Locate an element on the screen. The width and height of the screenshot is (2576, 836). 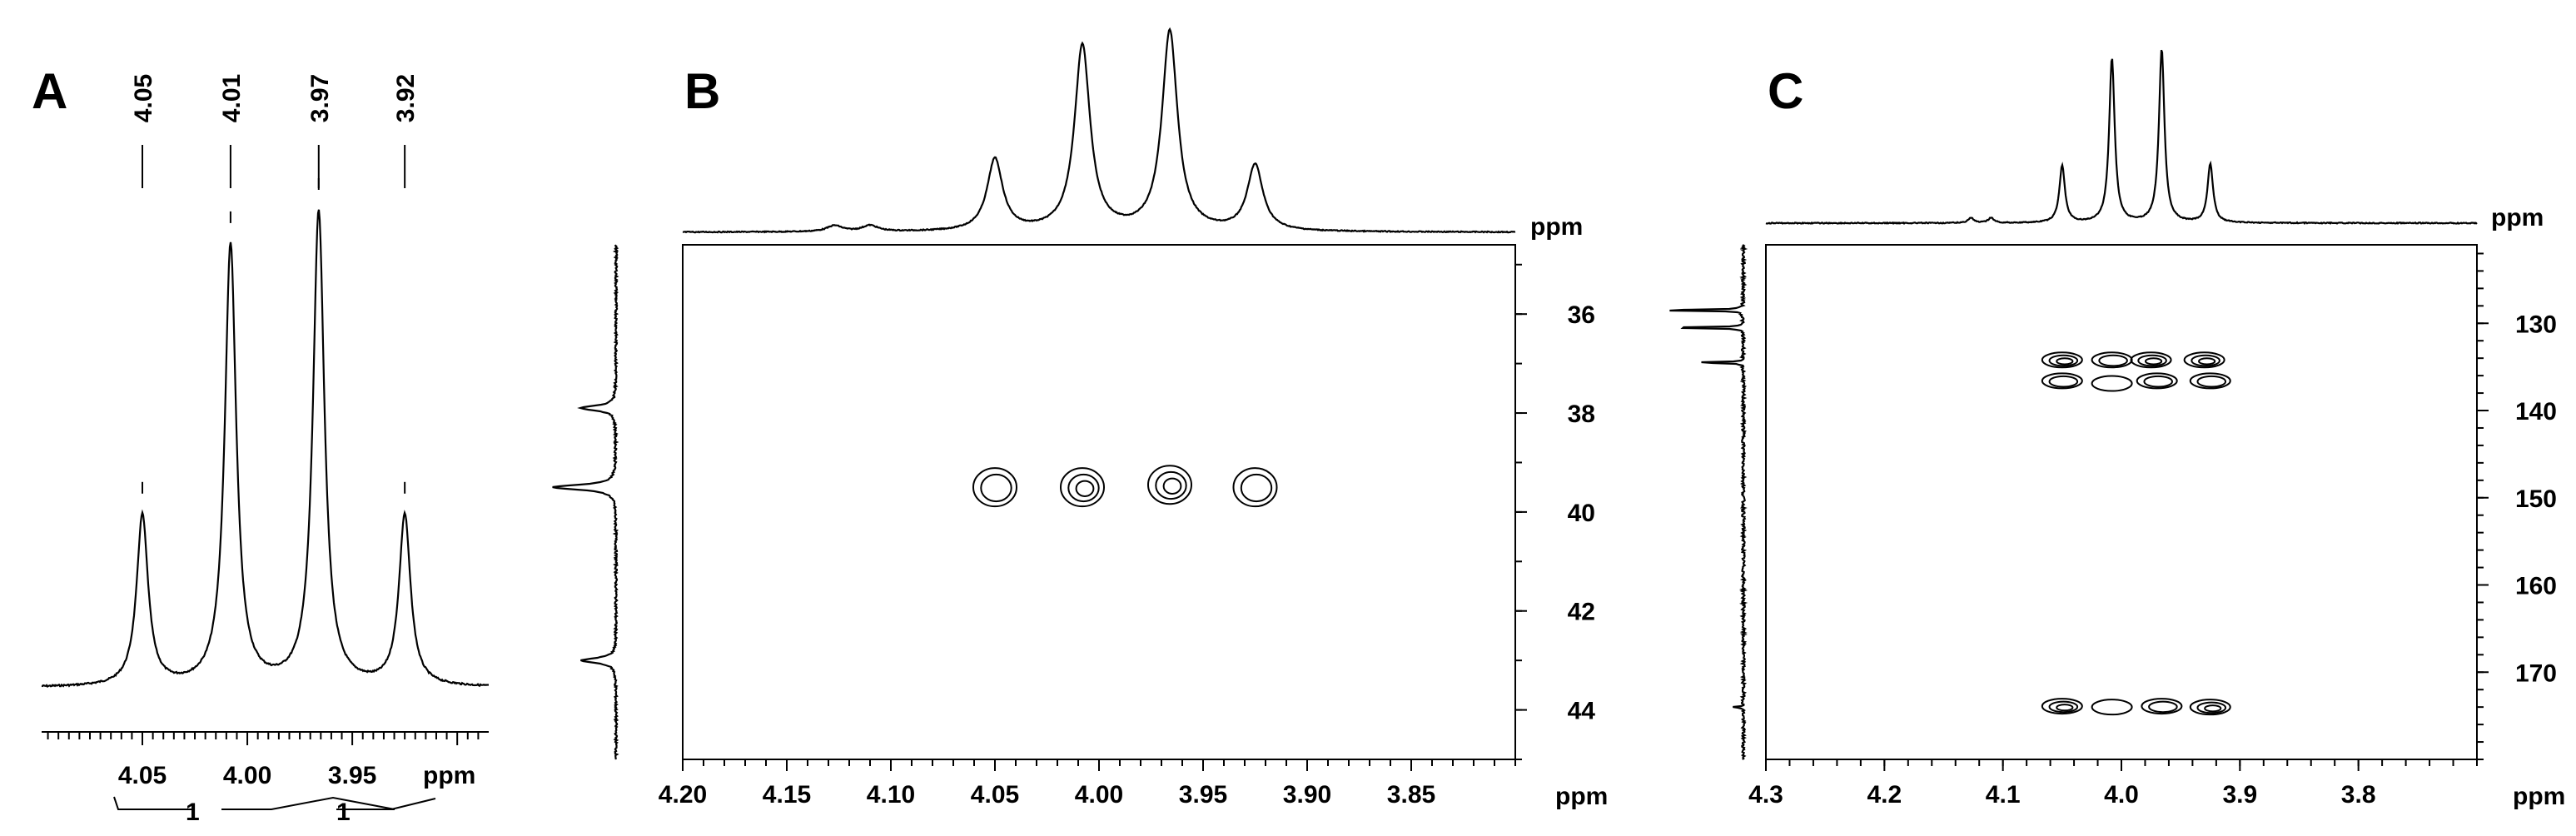
x-tick-label: 3.90 is located at coordinates (1307, 795).